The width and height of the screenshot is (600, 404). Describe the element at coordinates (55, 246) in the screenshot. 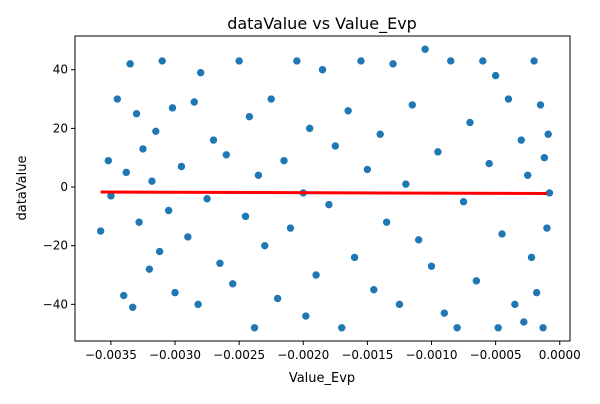

I see `y-tick-label: −20` at that location.